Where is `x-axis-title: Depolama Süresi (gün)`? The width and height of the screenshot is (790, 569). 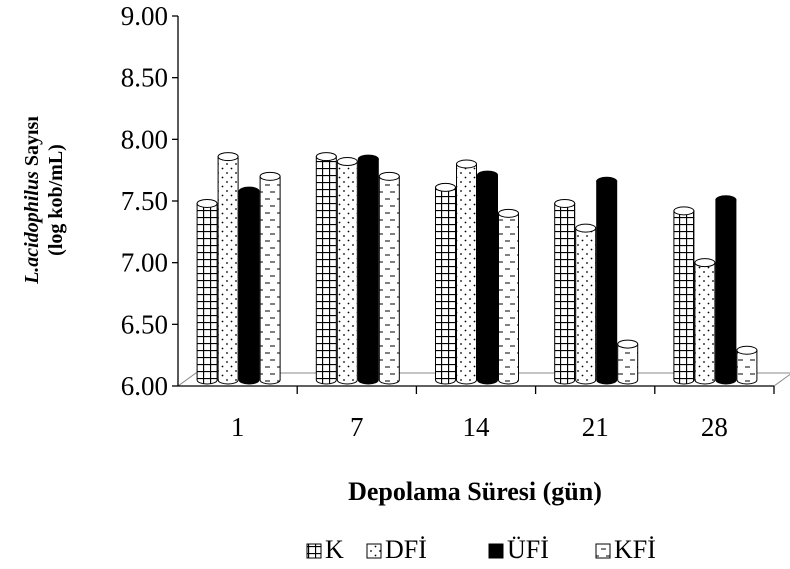
x-axis-title: Depolama Süresi (gün) is located at coordinates (475, 491).